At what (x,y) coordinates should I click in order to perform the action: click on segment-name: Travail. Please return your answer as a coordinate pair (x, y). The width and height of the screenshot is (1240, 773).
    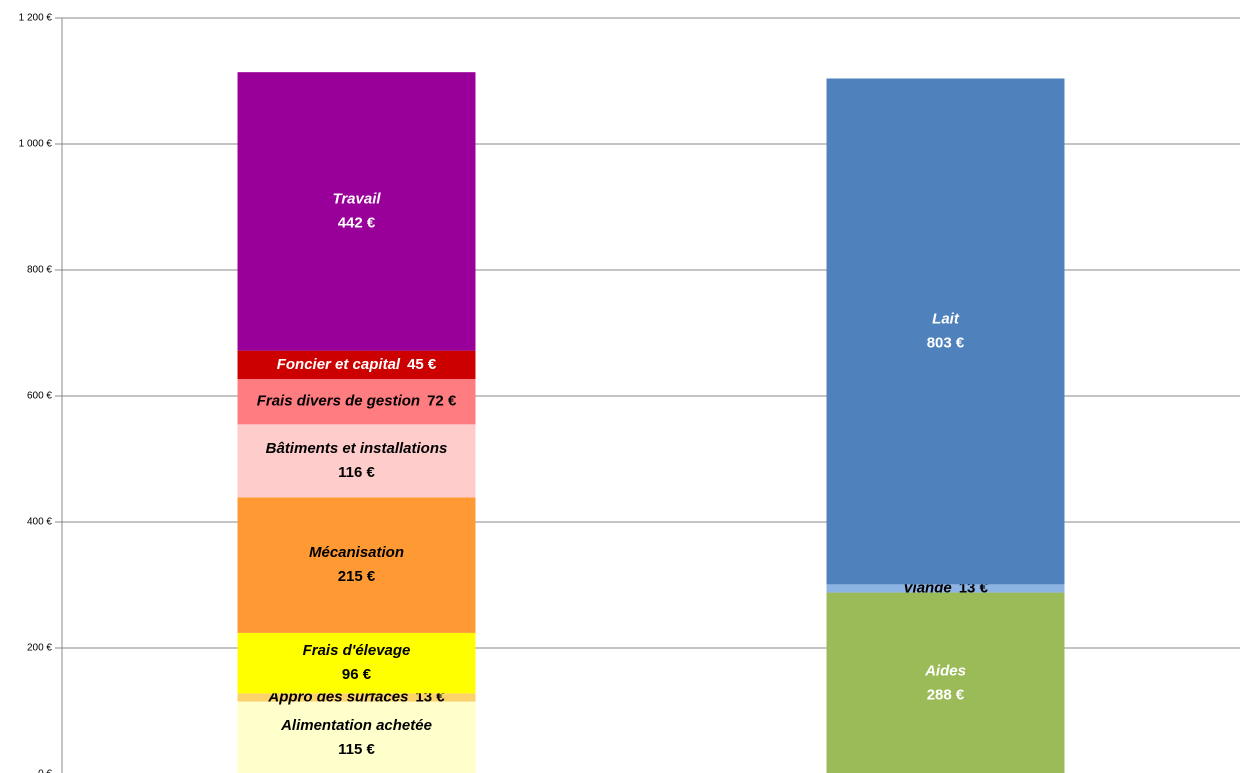
    Looking at the image, I should click on (356, 198).